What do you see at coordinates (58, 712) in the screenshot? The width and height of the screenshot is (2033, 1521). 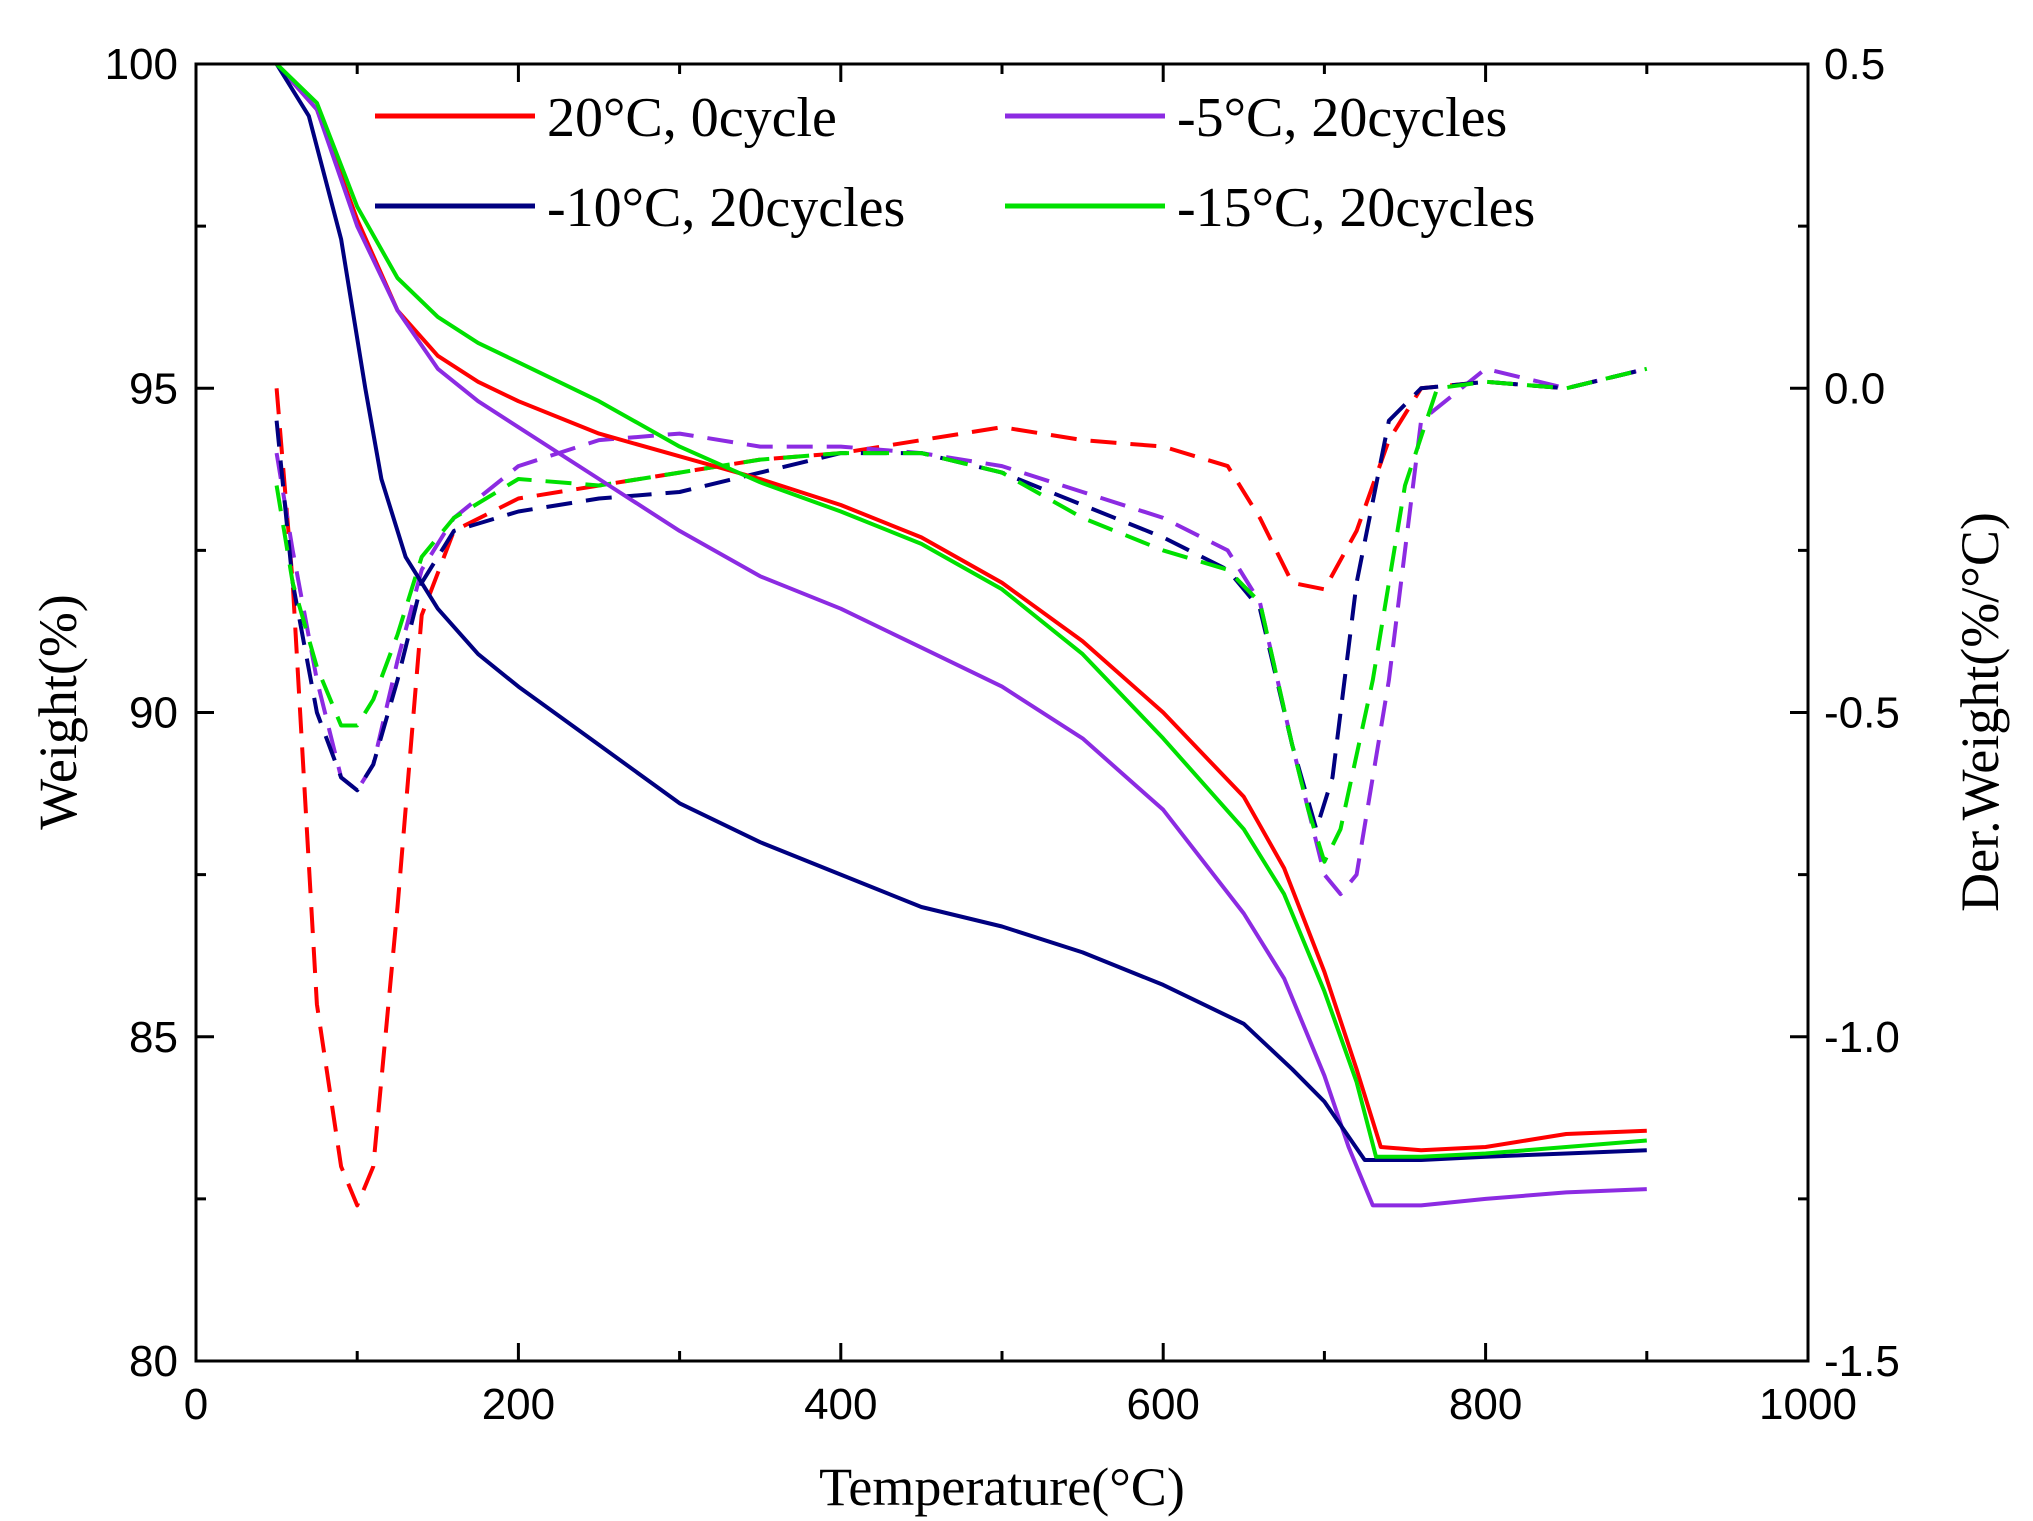 I see `y-axis-title-left: Weight(%)` at bounding box center [58, 712].